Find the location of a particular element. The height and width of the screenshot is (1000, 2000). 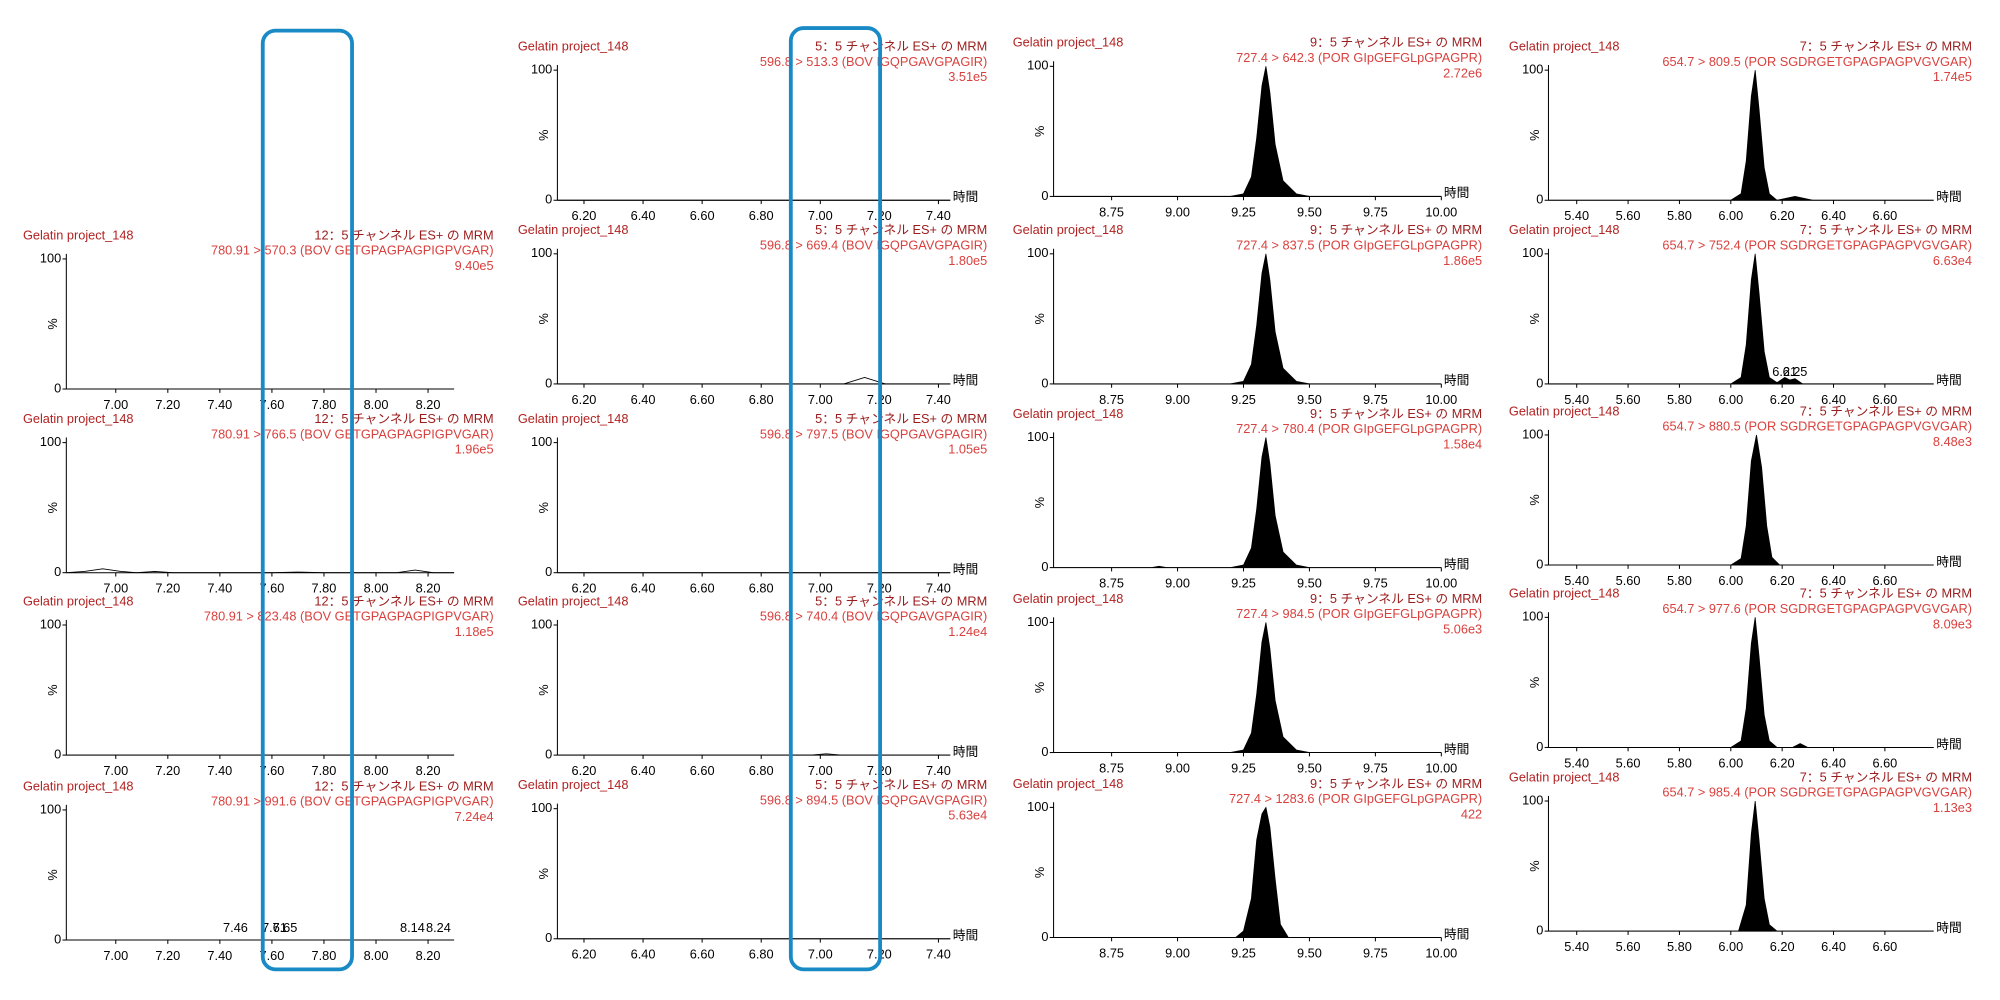

function-title: 7：5 チャンネル ES+ の MRM is located at coordinates (1886, 776).